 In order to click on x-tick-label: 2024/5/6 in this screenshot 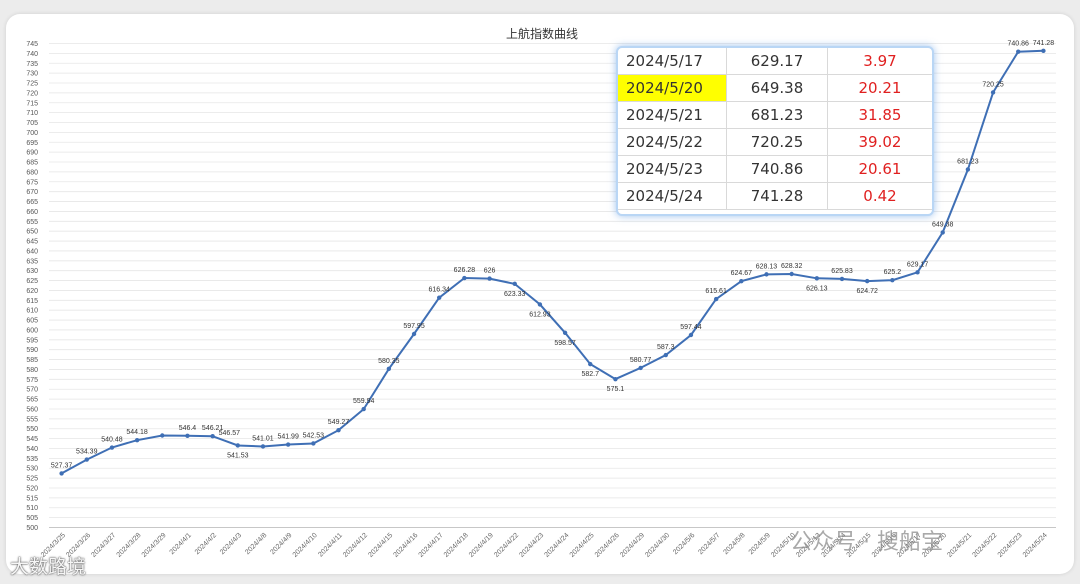, I will do `click(684, 544)`.